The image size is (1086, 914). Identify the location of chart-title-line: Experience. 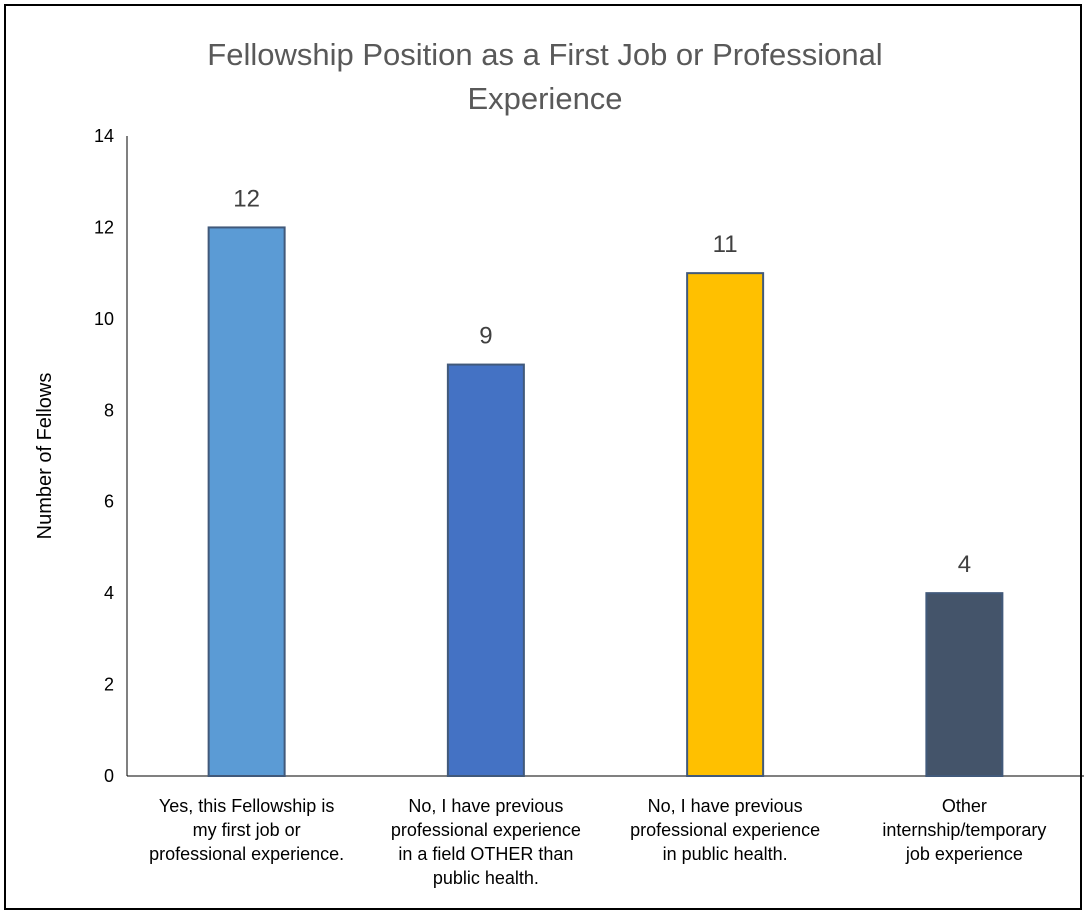
(544, 98).